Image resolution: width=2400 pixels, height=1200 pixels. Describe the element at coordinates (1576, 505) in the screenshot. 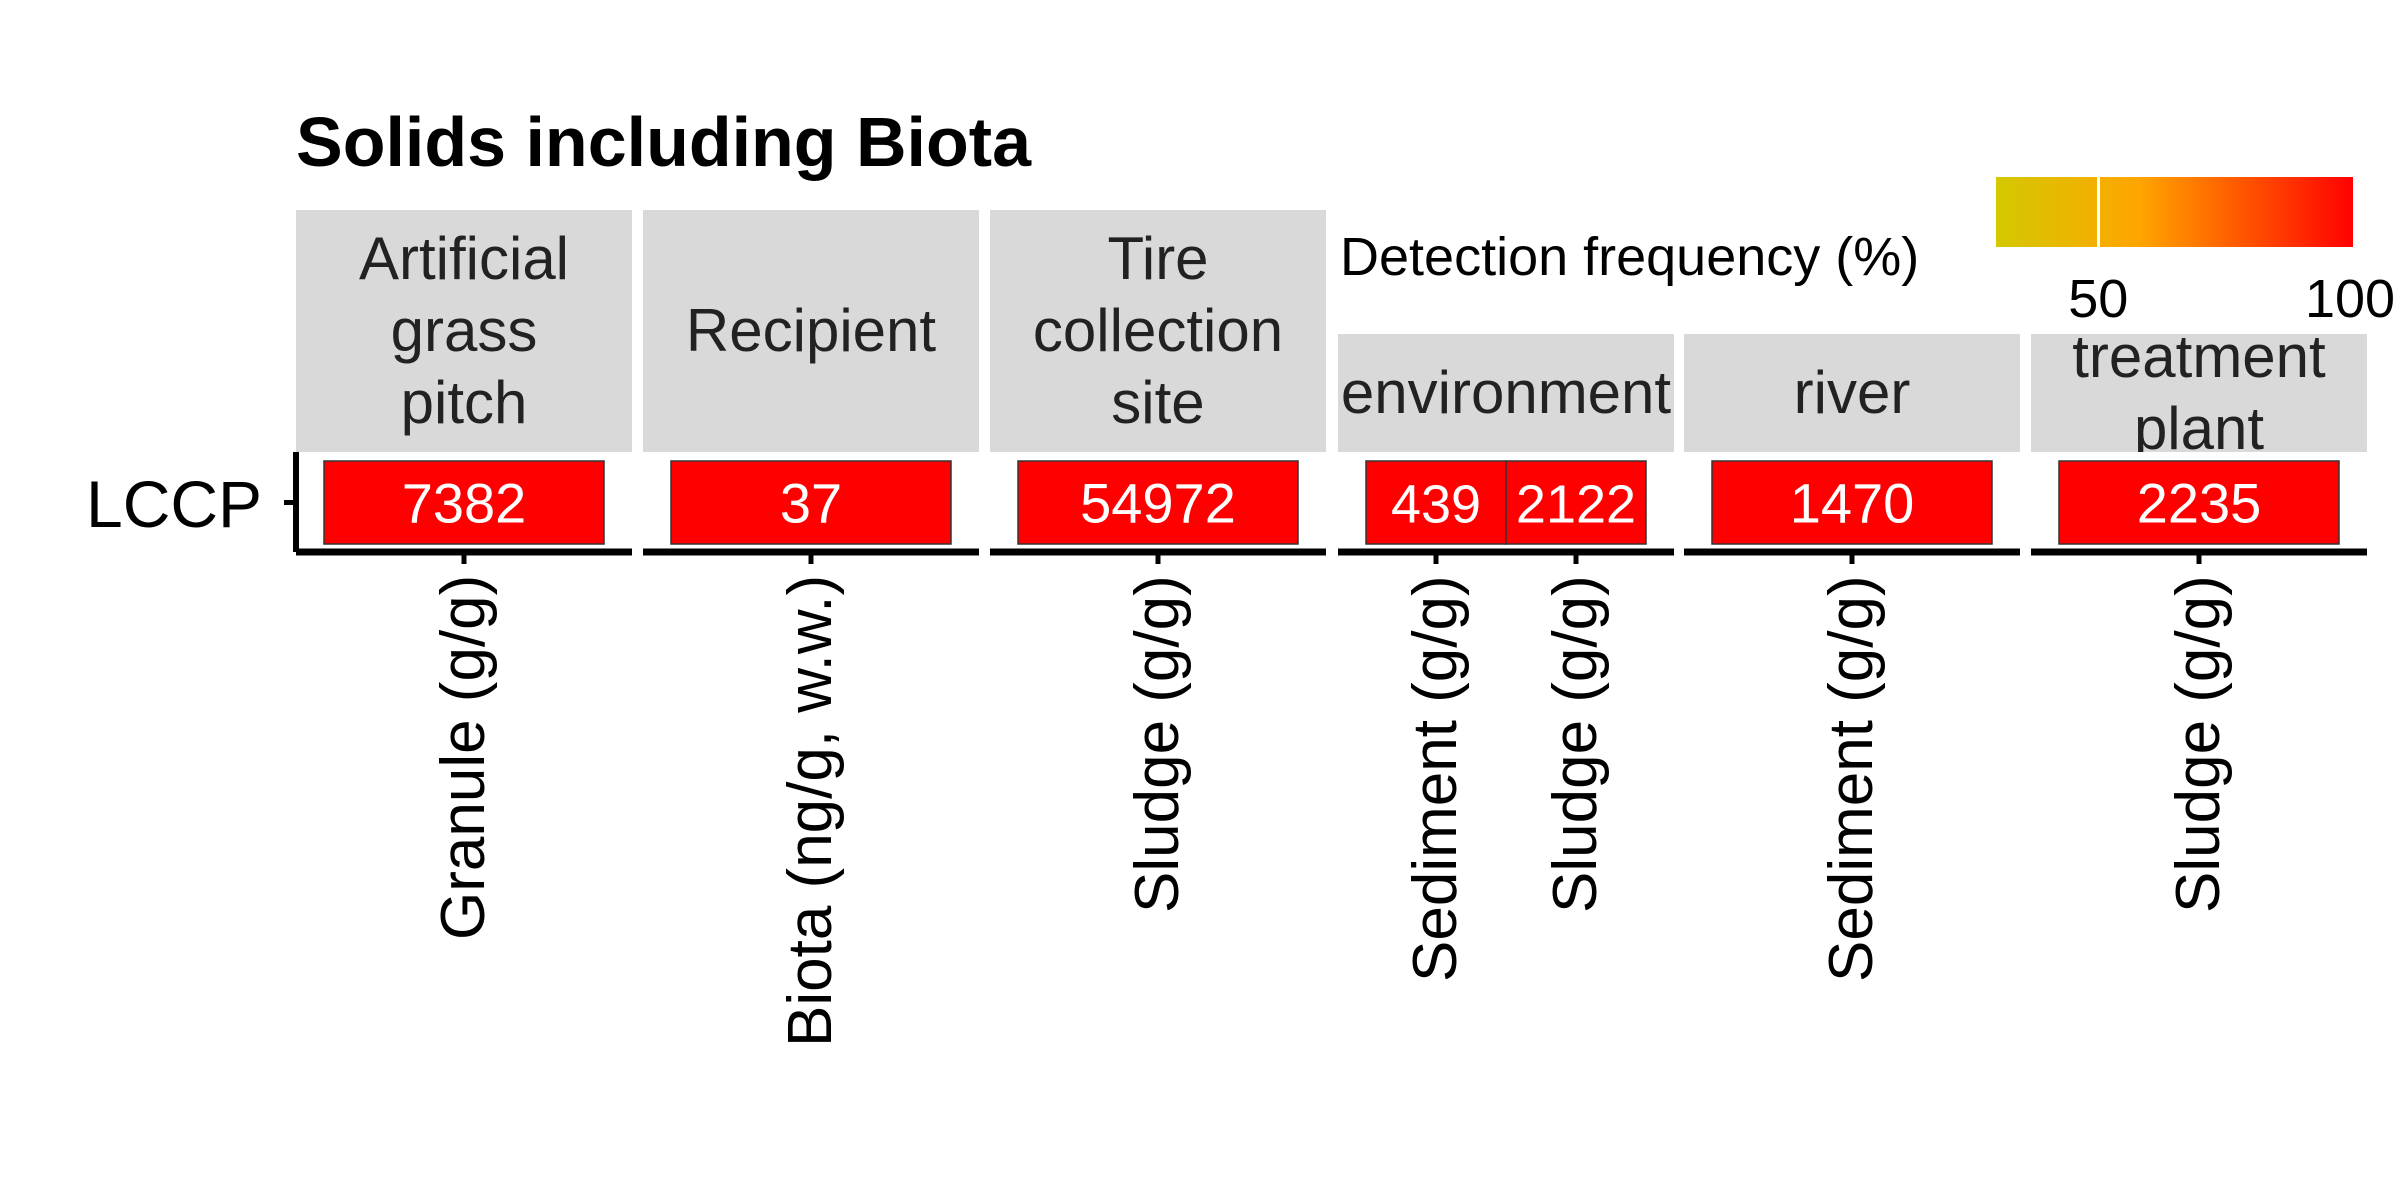

I see `cell-value-label: 2122` at that location.